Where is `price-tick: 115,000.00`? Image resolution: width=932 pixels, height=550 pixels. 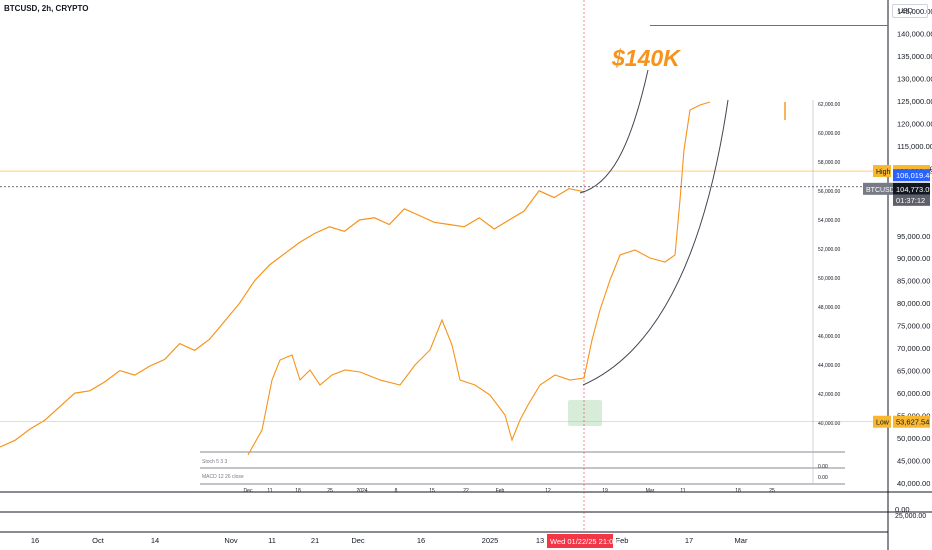
price-tick: 115,000.00 is located at coordinates (914, 146).